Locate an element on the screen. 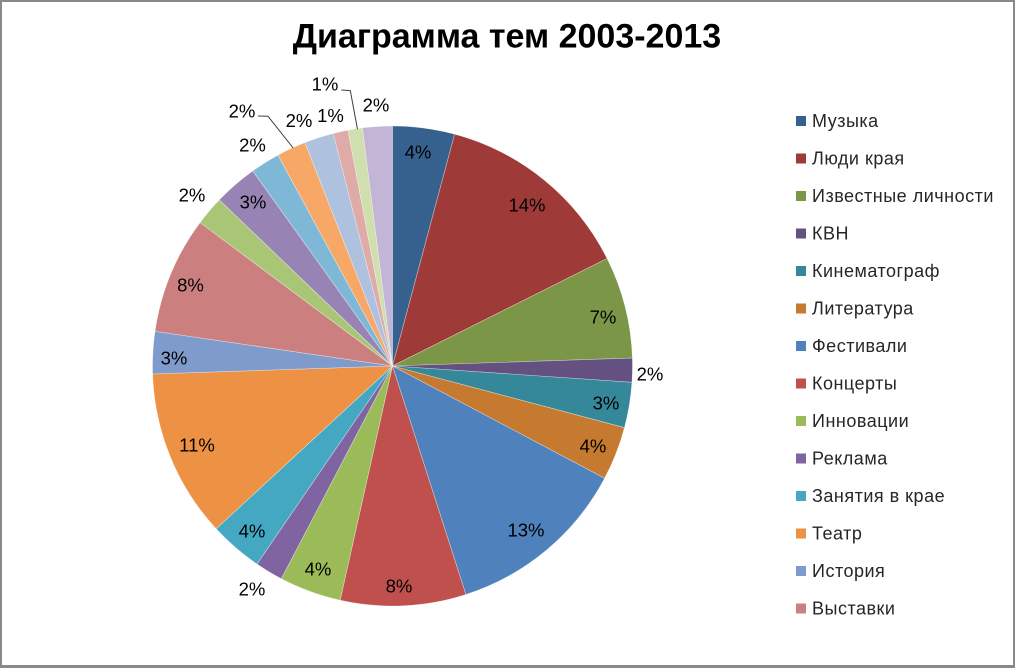 This screenshot has height=668, width=1015. svg-text: Театр is located at coordinates (837, 534).